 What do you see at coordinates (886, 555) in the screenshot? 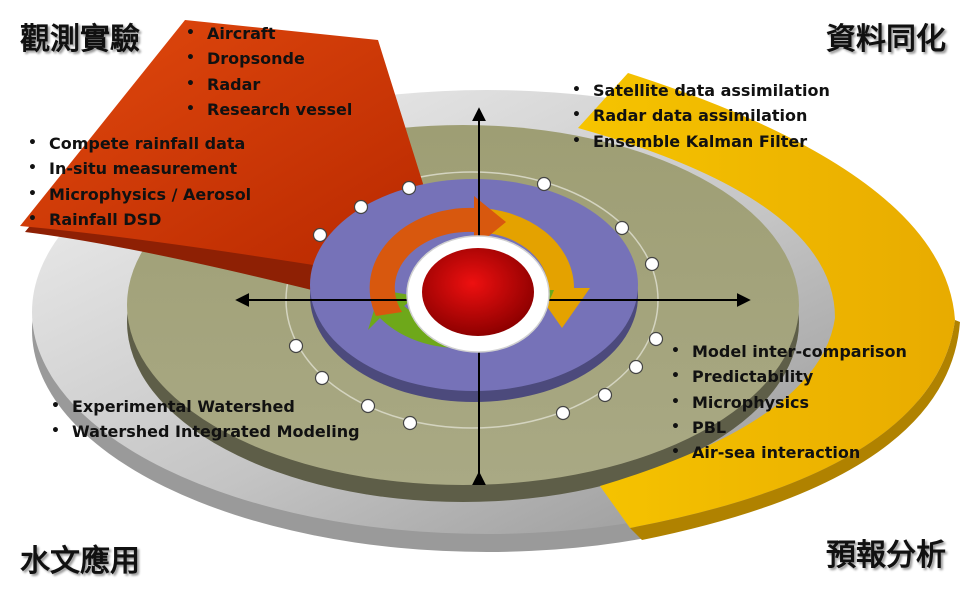
I see `corner-title-forecast: 預報分析` at bounding box center [886, 555].